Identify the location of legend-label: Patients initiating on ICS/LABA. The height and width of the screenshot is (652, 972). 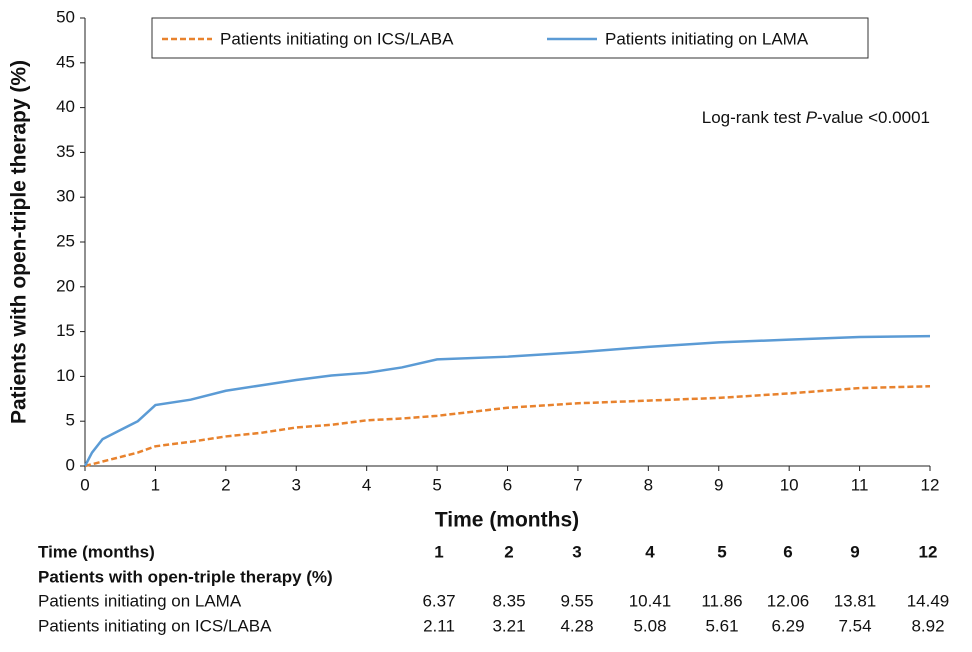
(337, 38).